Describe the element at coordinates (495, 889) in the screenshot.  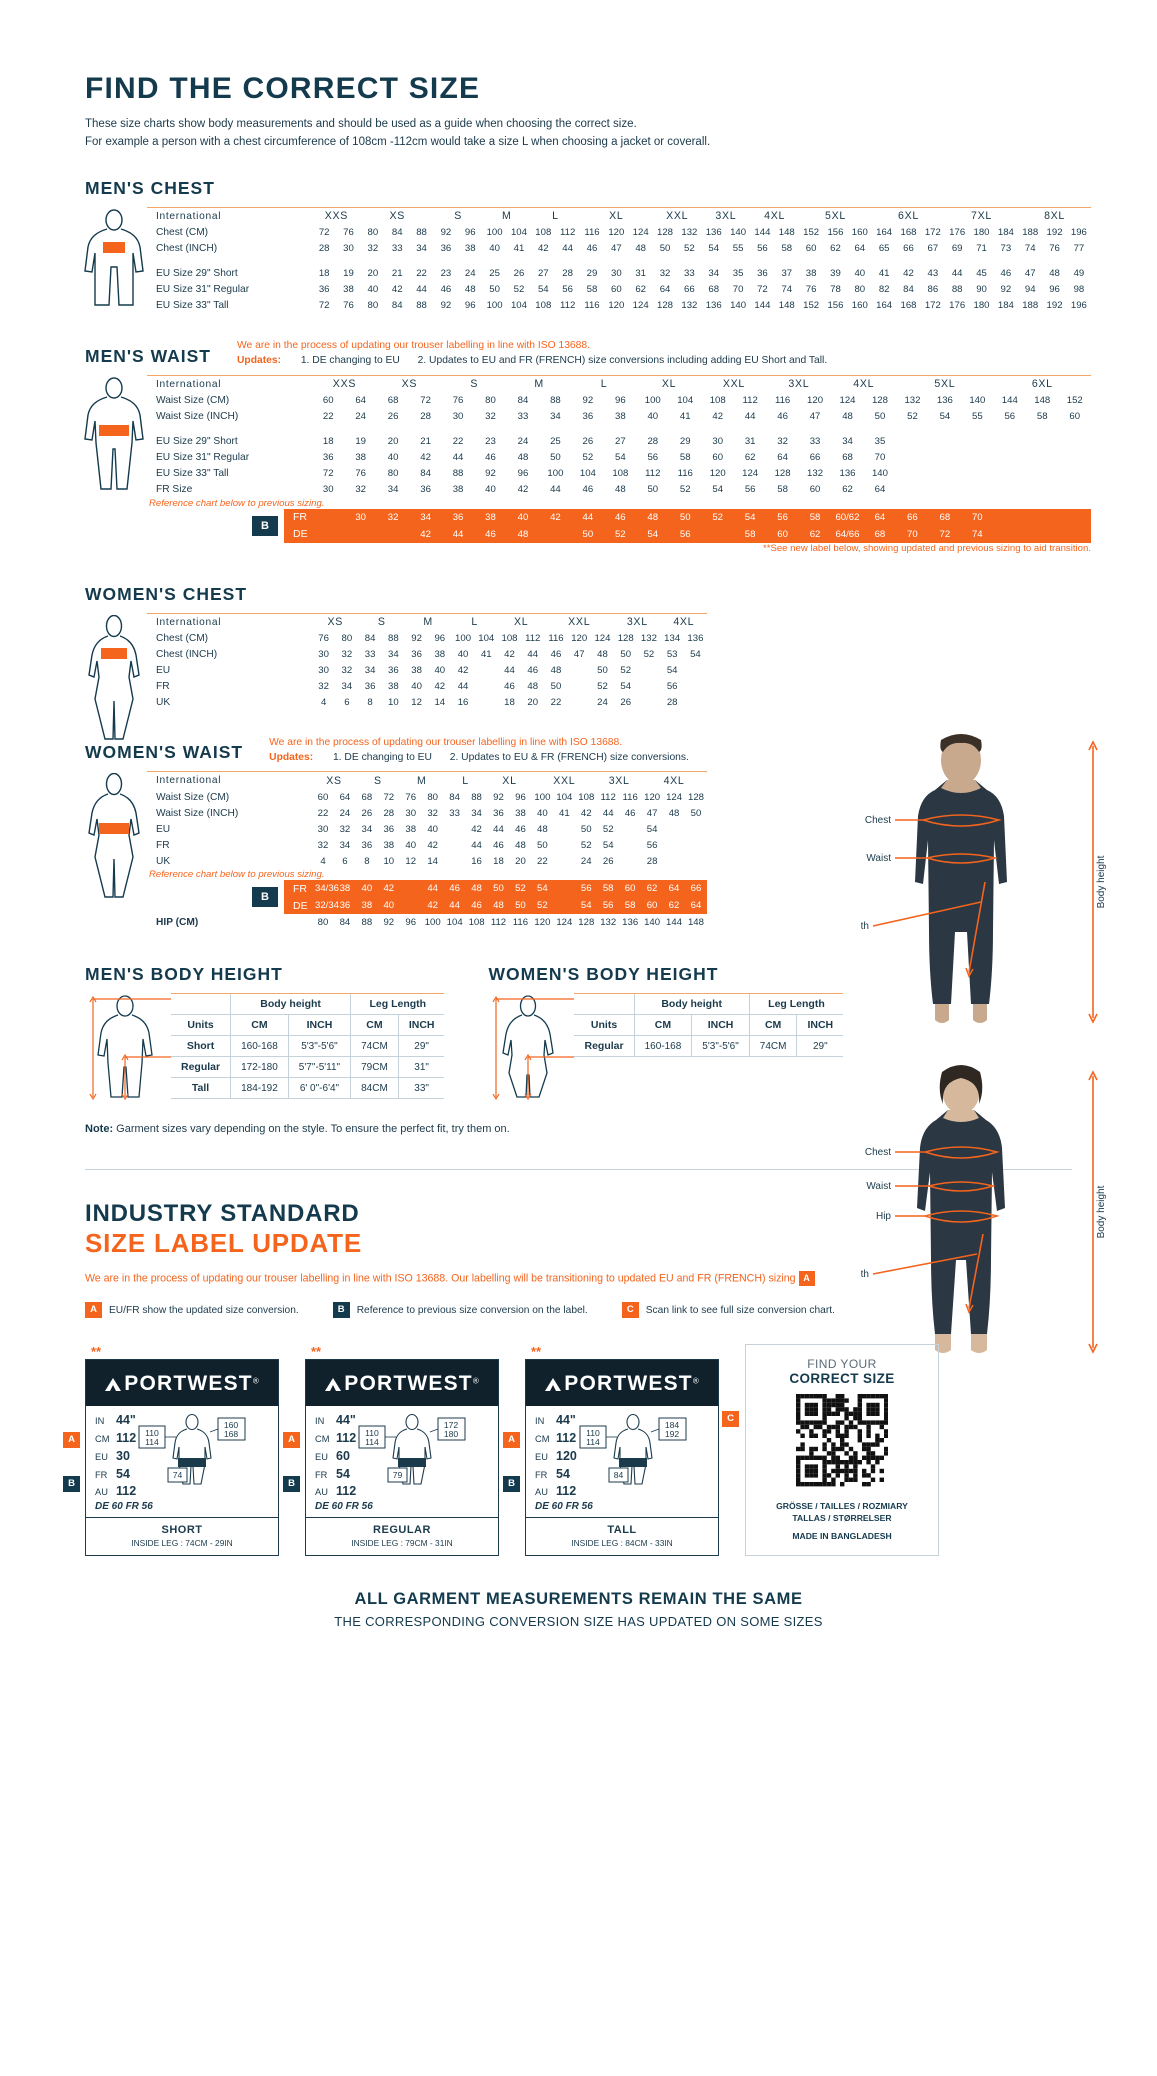
I see `orange-row: FR 34/36 38 40 42 44 46 48 50 52 54 56 58 60 62 64 66` at that location.